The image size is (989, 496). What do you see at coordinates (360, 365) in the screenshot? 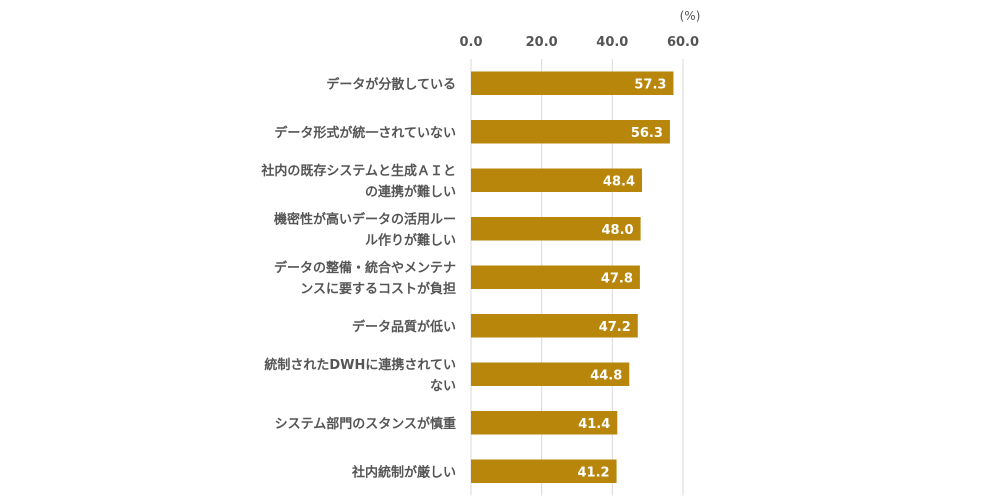
I see `category-label-line: 統制されたDWHに連携されてい` at bounding box center [360, 365].